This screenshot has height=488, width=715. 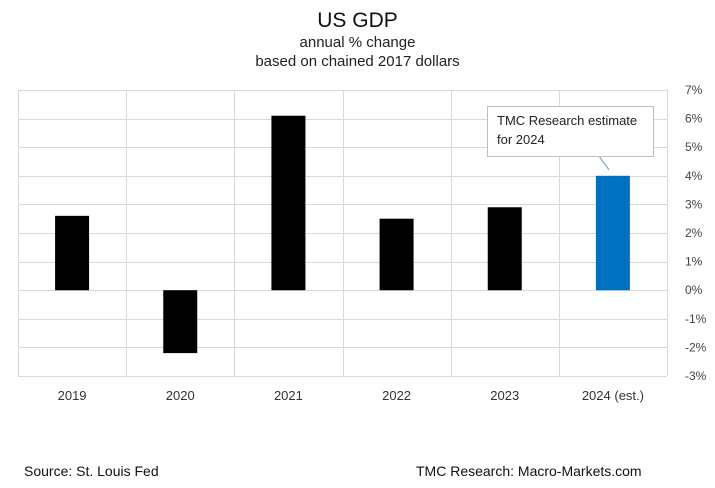 I want to click on credit-note: TMC Research: Macro-Markets.com, so click(x=529, y=471).